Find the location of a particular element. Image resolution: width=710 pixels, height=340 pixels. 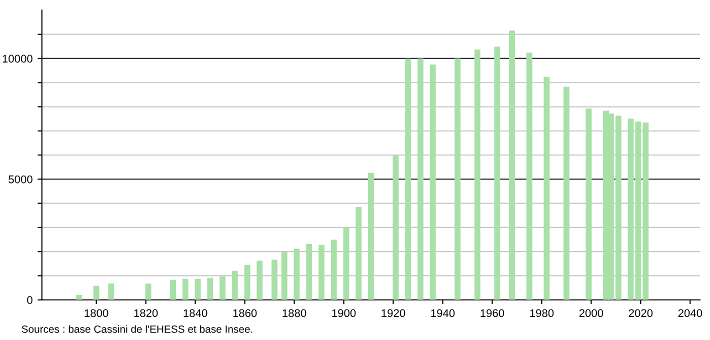

y-tick-label: 5000 is located at coordinates (20, 179).